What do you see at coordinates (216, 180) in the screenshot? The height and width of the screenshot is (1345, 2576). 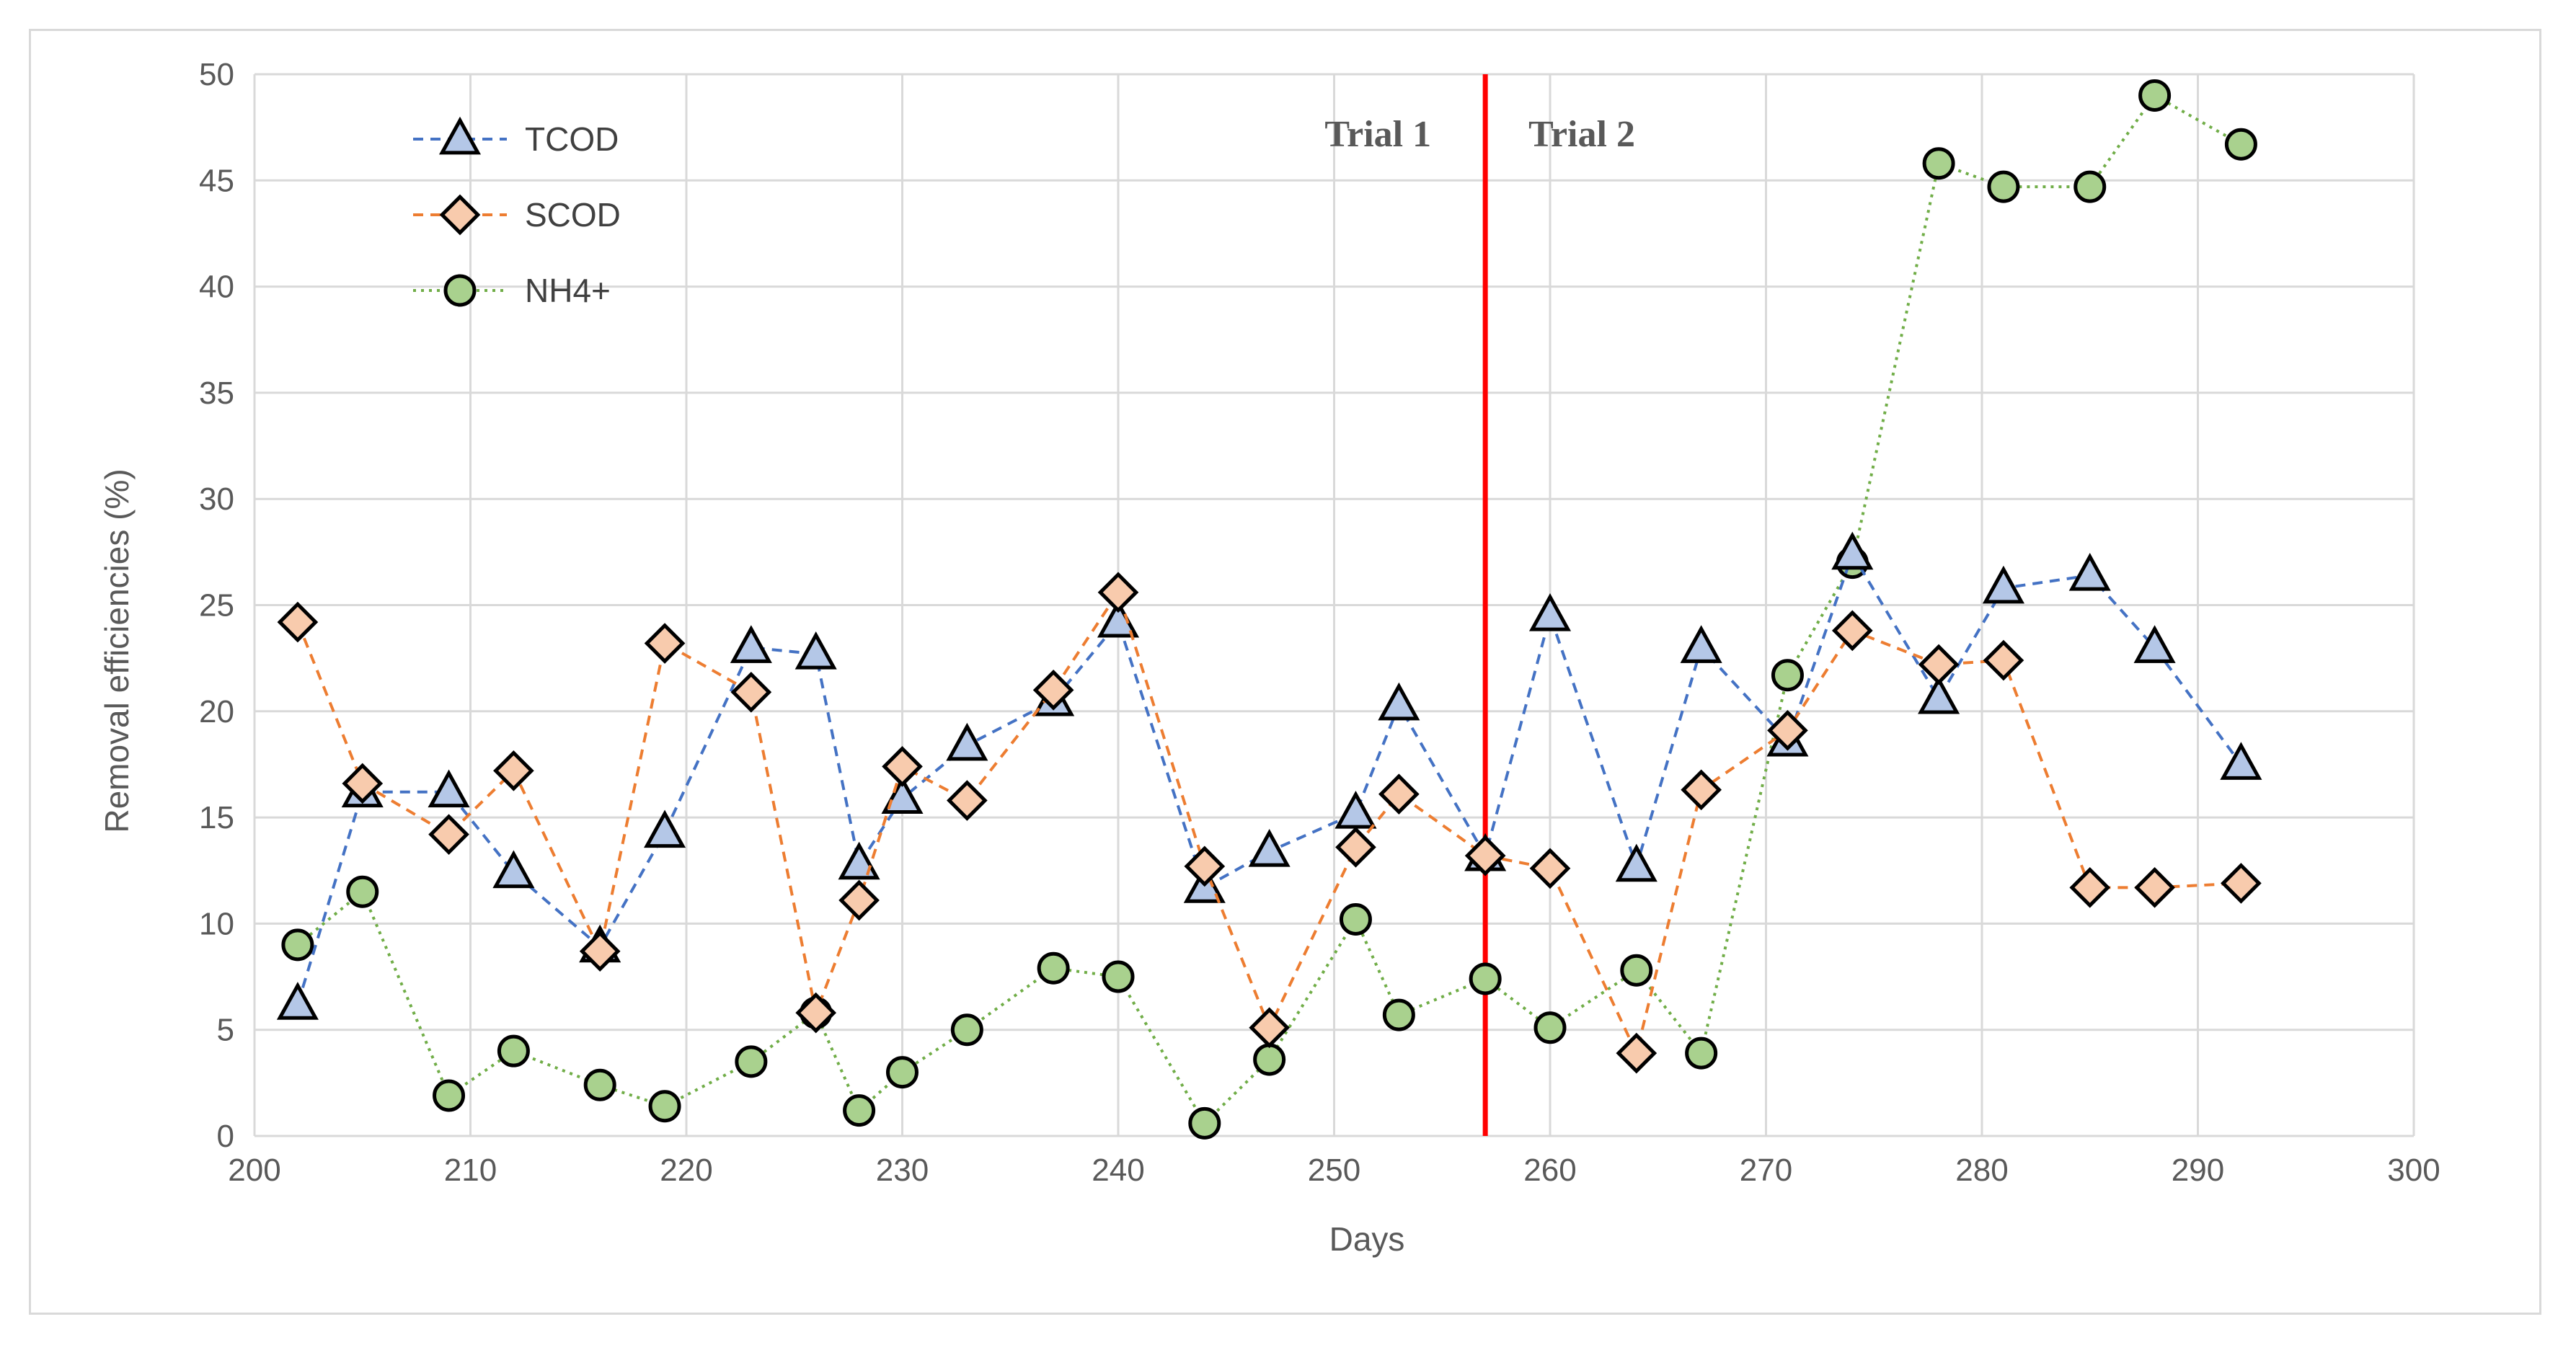 I see `y-tick-label: 45` at bounding box center [216, 180].